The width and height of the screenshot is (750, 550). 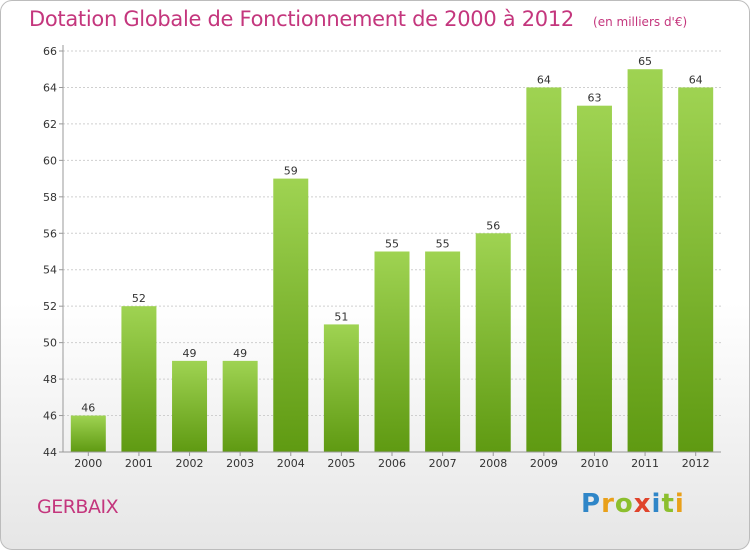 I want to click on y-tick-label: 58, so click(x=50, y=197).